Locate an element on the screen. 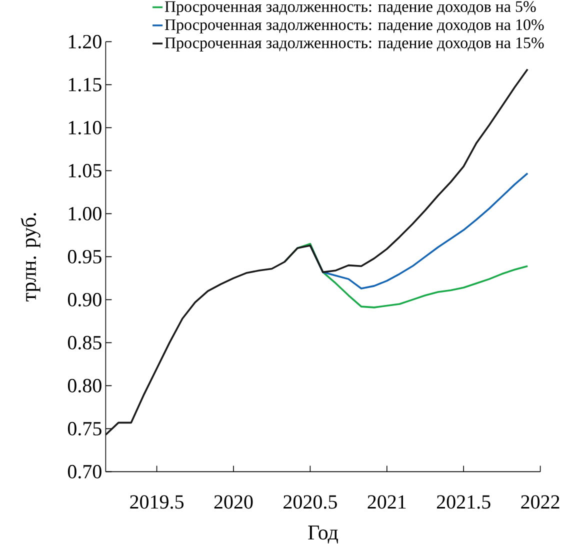  y-tick-label: 0.70 is located at coordinates (85, 471).